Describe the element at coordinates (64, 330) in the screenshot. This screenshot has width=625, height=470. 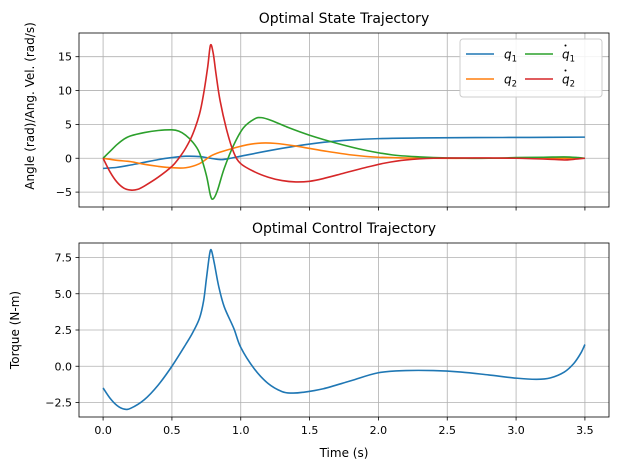
I see `control-y-tick-label: 2.5` at that location.